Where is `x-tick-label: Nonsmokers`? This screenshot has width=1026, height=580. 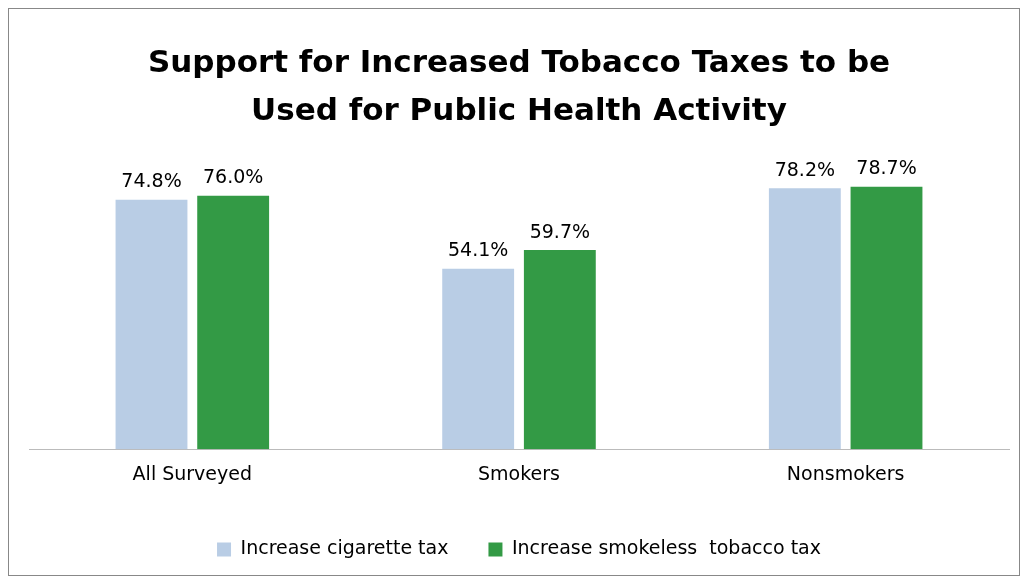
x-tick-label: Nonsmokers is located at coordinates (845, 472).